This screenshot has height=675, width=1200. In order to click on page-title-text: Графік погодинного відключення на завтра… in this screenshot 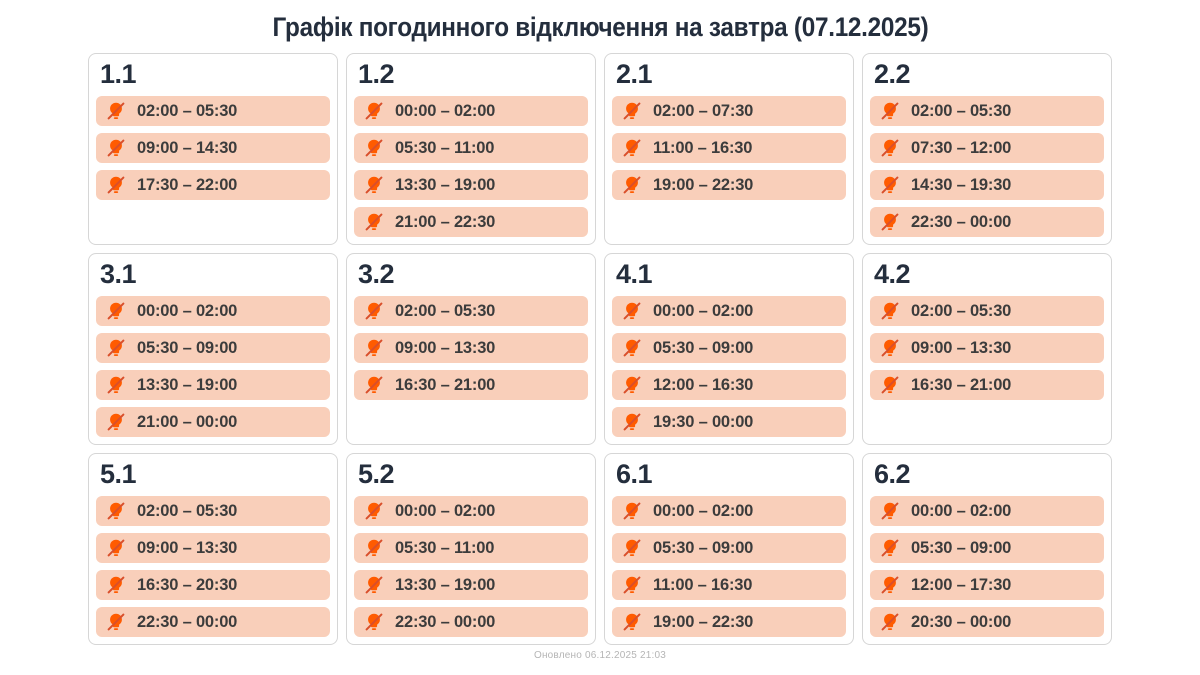, I will do `click(600, 27)`.